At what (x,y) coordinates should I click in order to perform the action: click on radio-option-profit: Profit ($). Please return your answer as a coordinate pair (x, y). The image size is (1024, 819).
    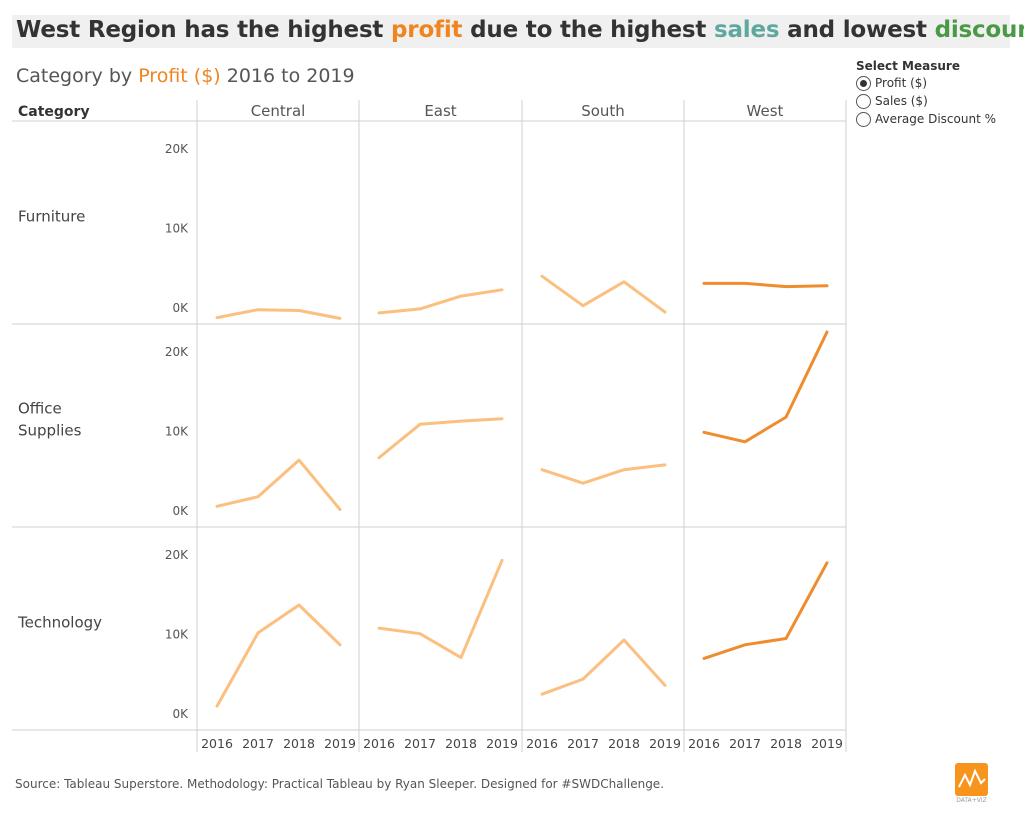
    Looking at the image, I should click on (926, 83).